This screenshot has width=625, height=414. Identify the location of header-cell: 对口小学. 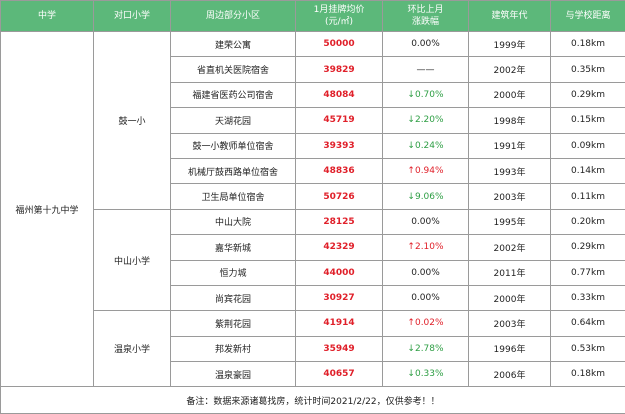
(132, 16).